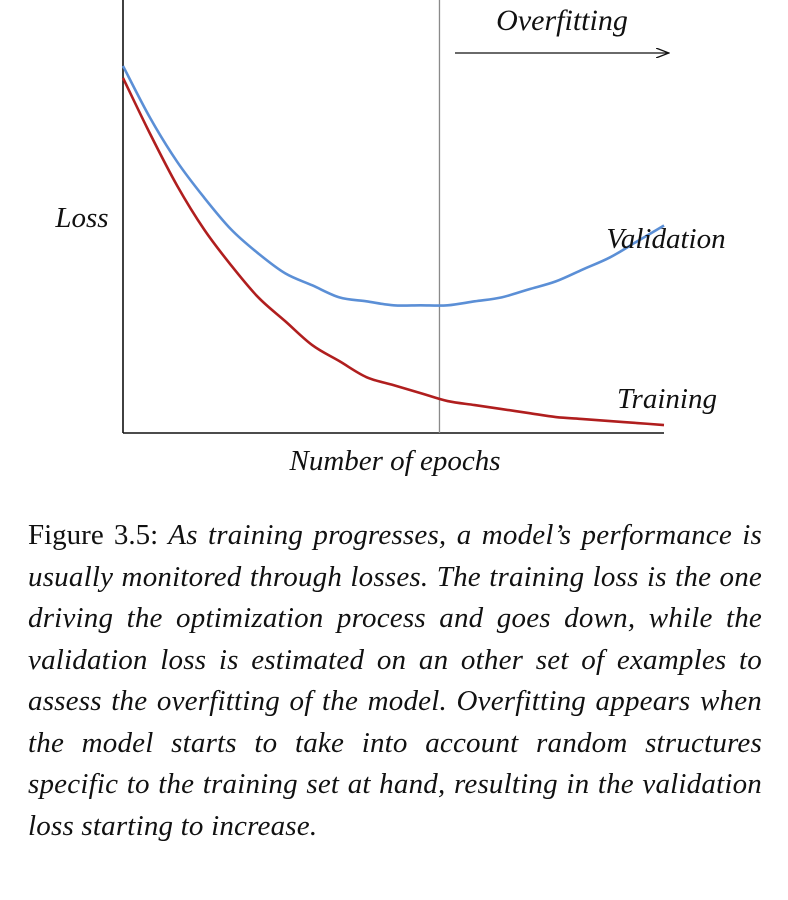  What do you see at coordinates (665, 239) in the screenshot?
I see `validation-series-label: Validation` at bounding box center [665, 239].